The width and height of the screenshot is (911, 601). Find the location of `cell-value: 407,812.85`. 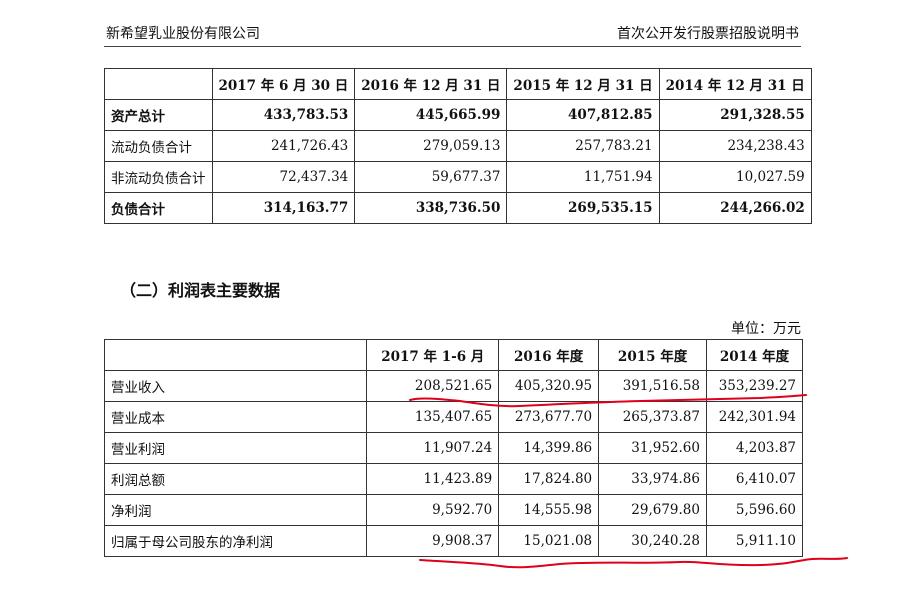

cell-value: 407,812.85 is located at coordinates (583, 115).